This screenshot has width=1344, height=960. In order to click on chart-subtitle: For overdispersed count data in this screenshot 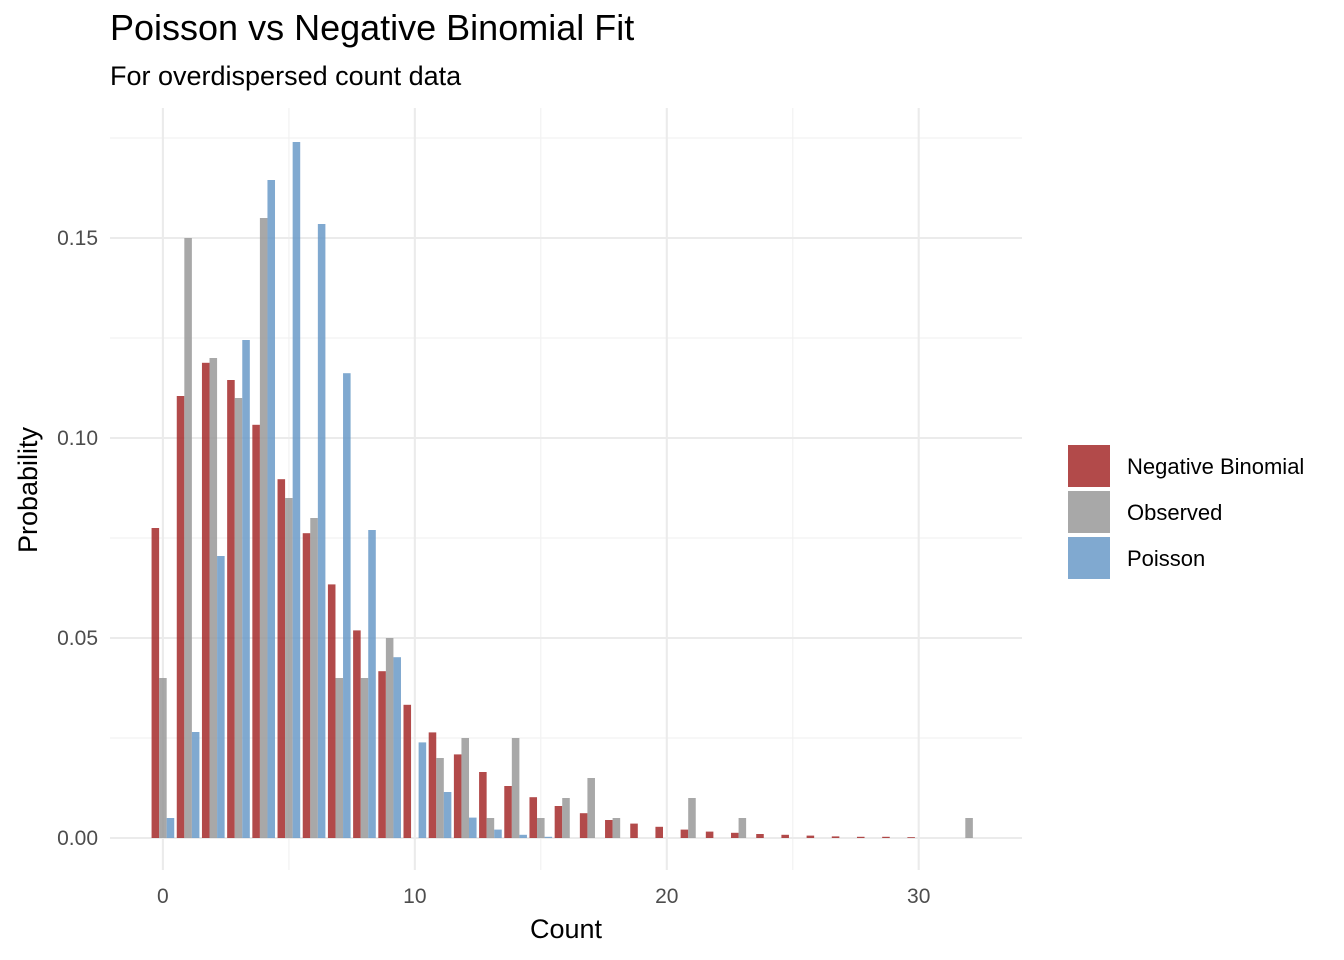, I will do `click(286, 76)`.